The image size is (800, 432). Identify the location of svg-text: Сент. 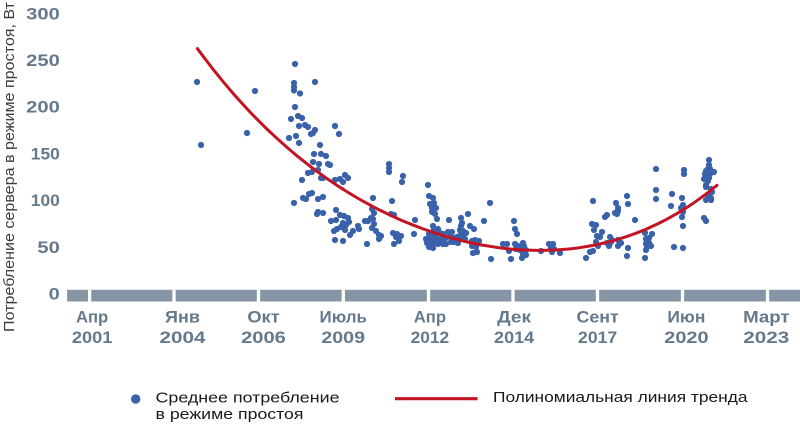
(598, 317).